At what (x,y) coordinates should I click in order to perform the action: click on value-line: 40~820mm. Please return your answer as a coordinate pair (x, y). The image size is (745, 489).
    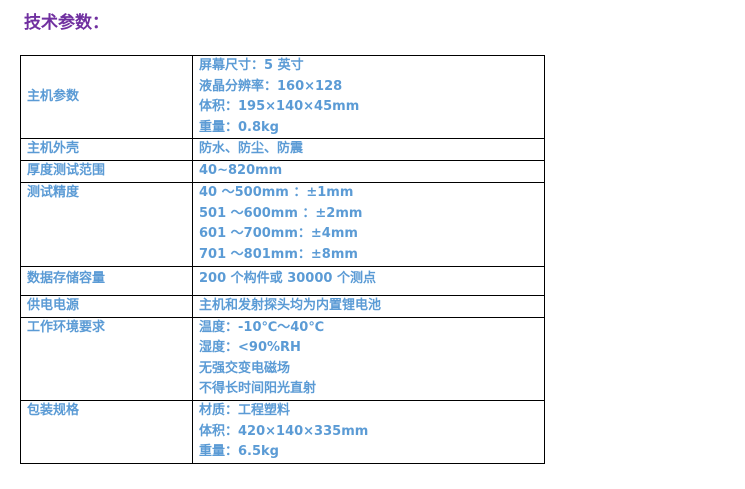
    Looking at the image, I should click on (241, 171).